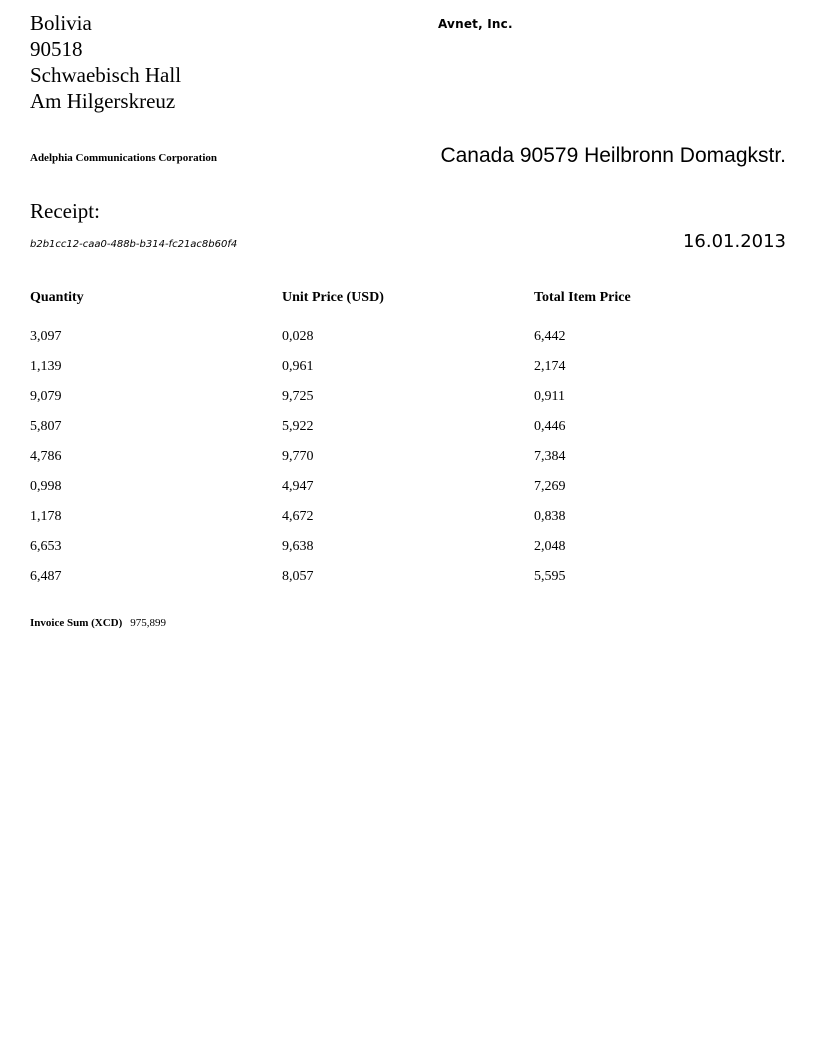 This screenshot has width=816, height=1056. Describe the element at coordinates (408, 337) in the screenshot. I see `table-row: 3,097 0,028 6,442` at that location.